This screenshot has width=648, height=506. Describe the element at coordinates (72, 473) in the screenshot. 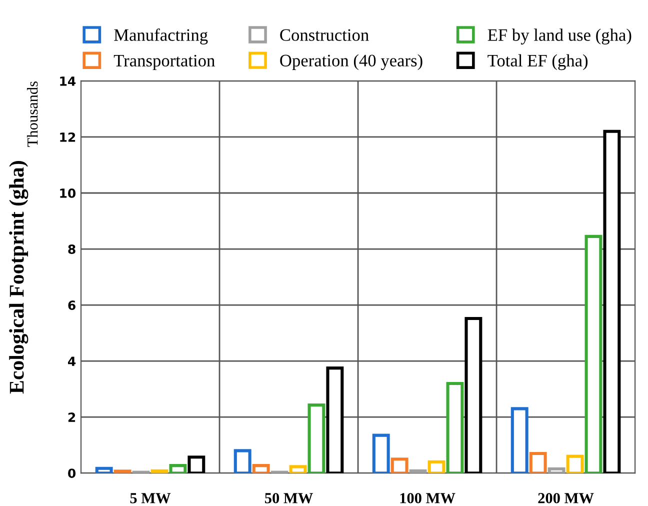

I see `y-tick-label: 0` at that location.